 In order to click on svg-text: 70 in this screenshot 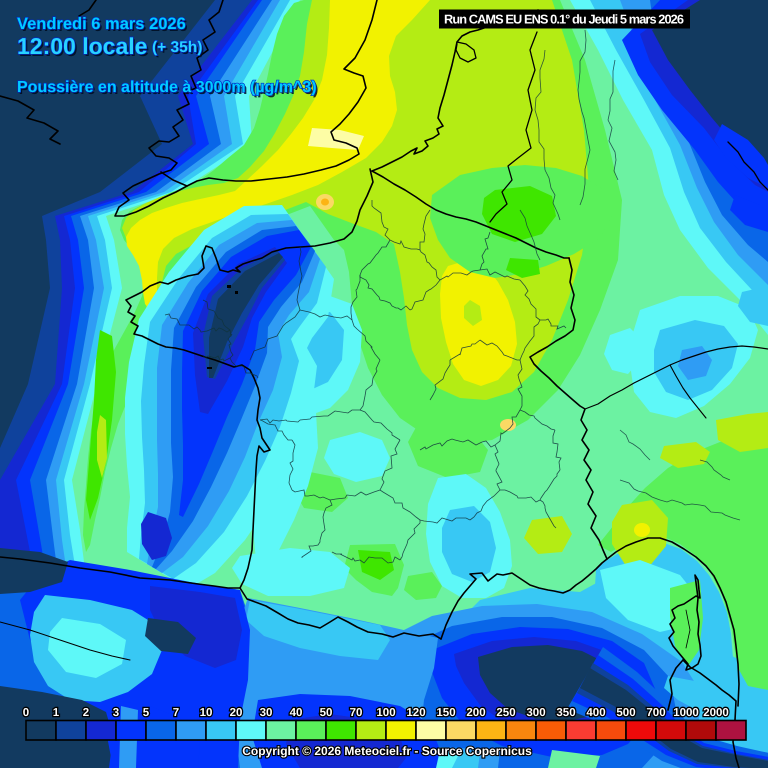, I will do `click(356, 713)`.